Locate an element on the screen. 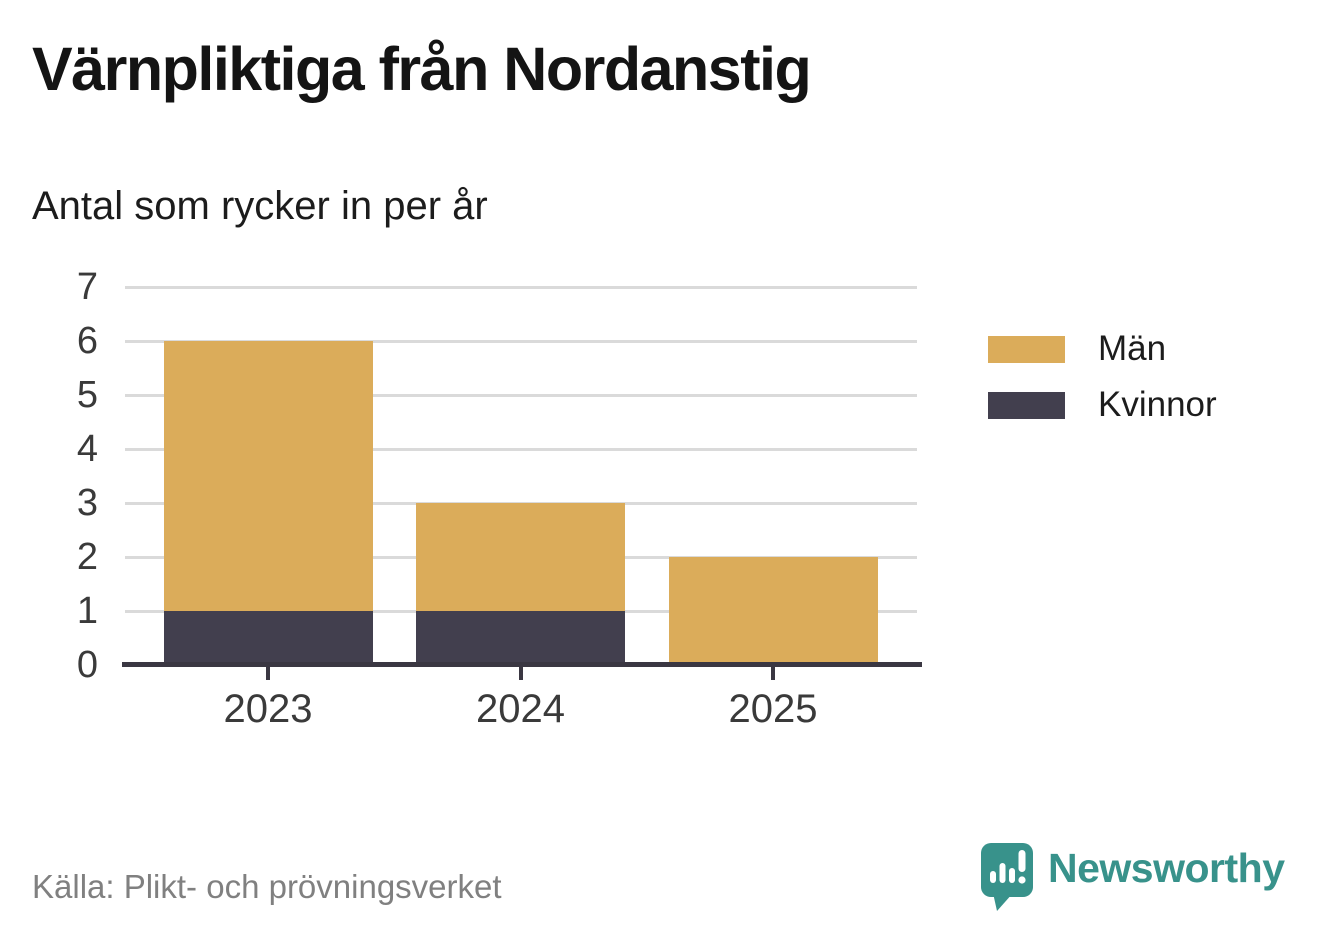 The height and width of the screenshot is (939, 1322). bar-segment-2025-män is located at coordinates (773, 611).